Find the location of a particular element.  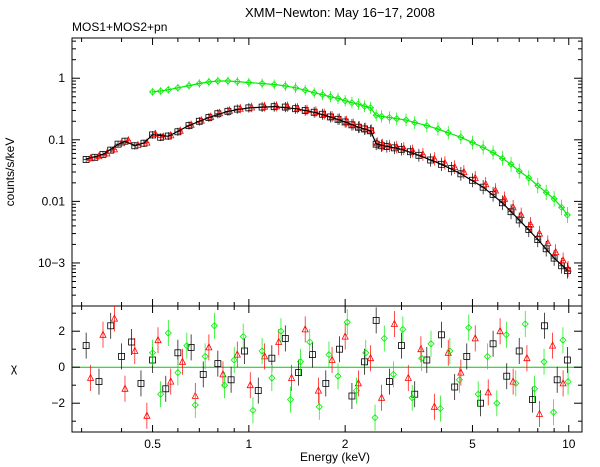

x-tick-label: 2 is located at coordinates (345, 444).